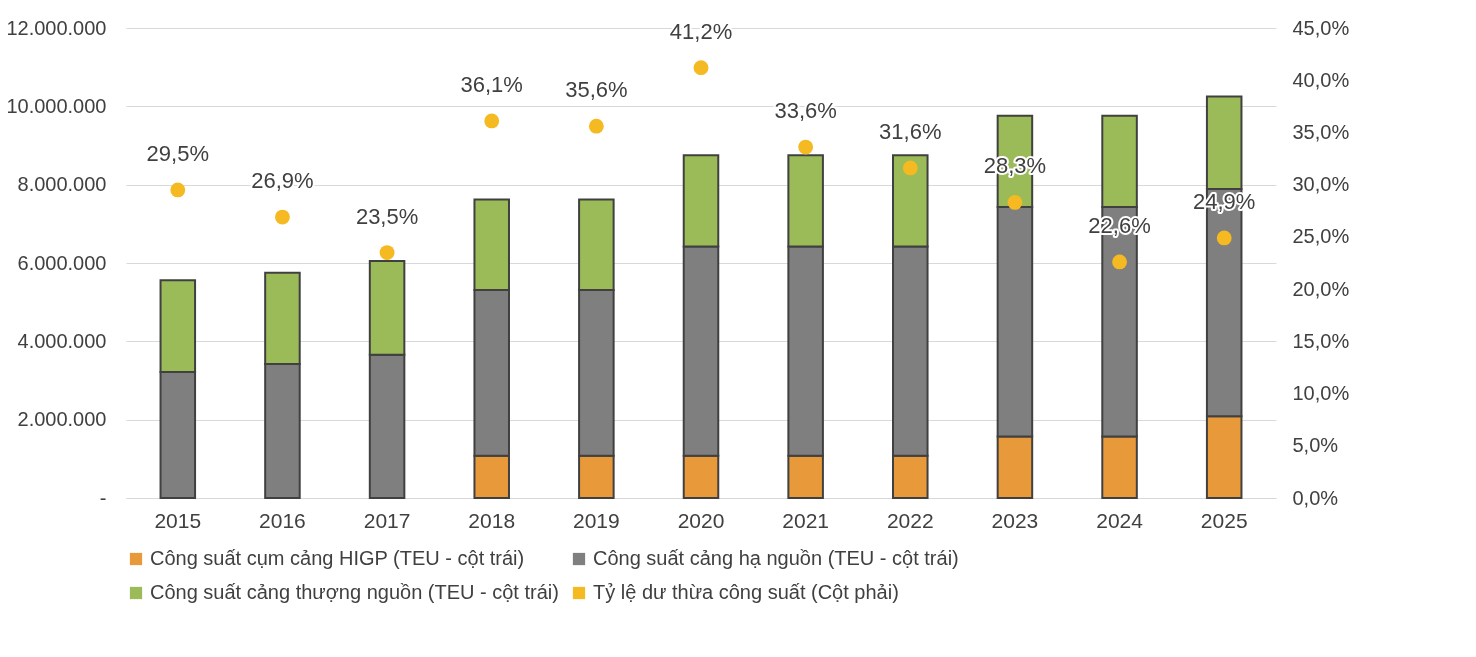  What do you see at coordinates (1120, 520) in the screenshot?
I see `x-tick-label: 2024` at bounding box center [1120, 520].